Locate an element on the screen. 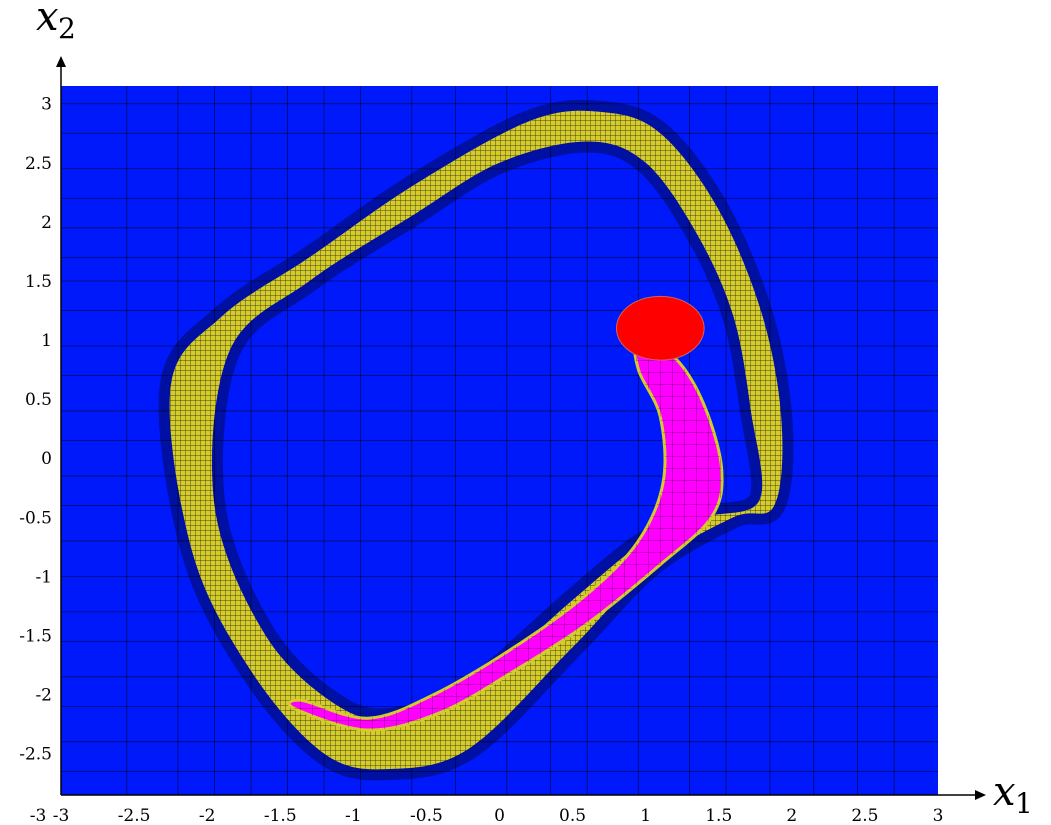  x-axis-label: x 1 is located at coordinates (1013, 794).